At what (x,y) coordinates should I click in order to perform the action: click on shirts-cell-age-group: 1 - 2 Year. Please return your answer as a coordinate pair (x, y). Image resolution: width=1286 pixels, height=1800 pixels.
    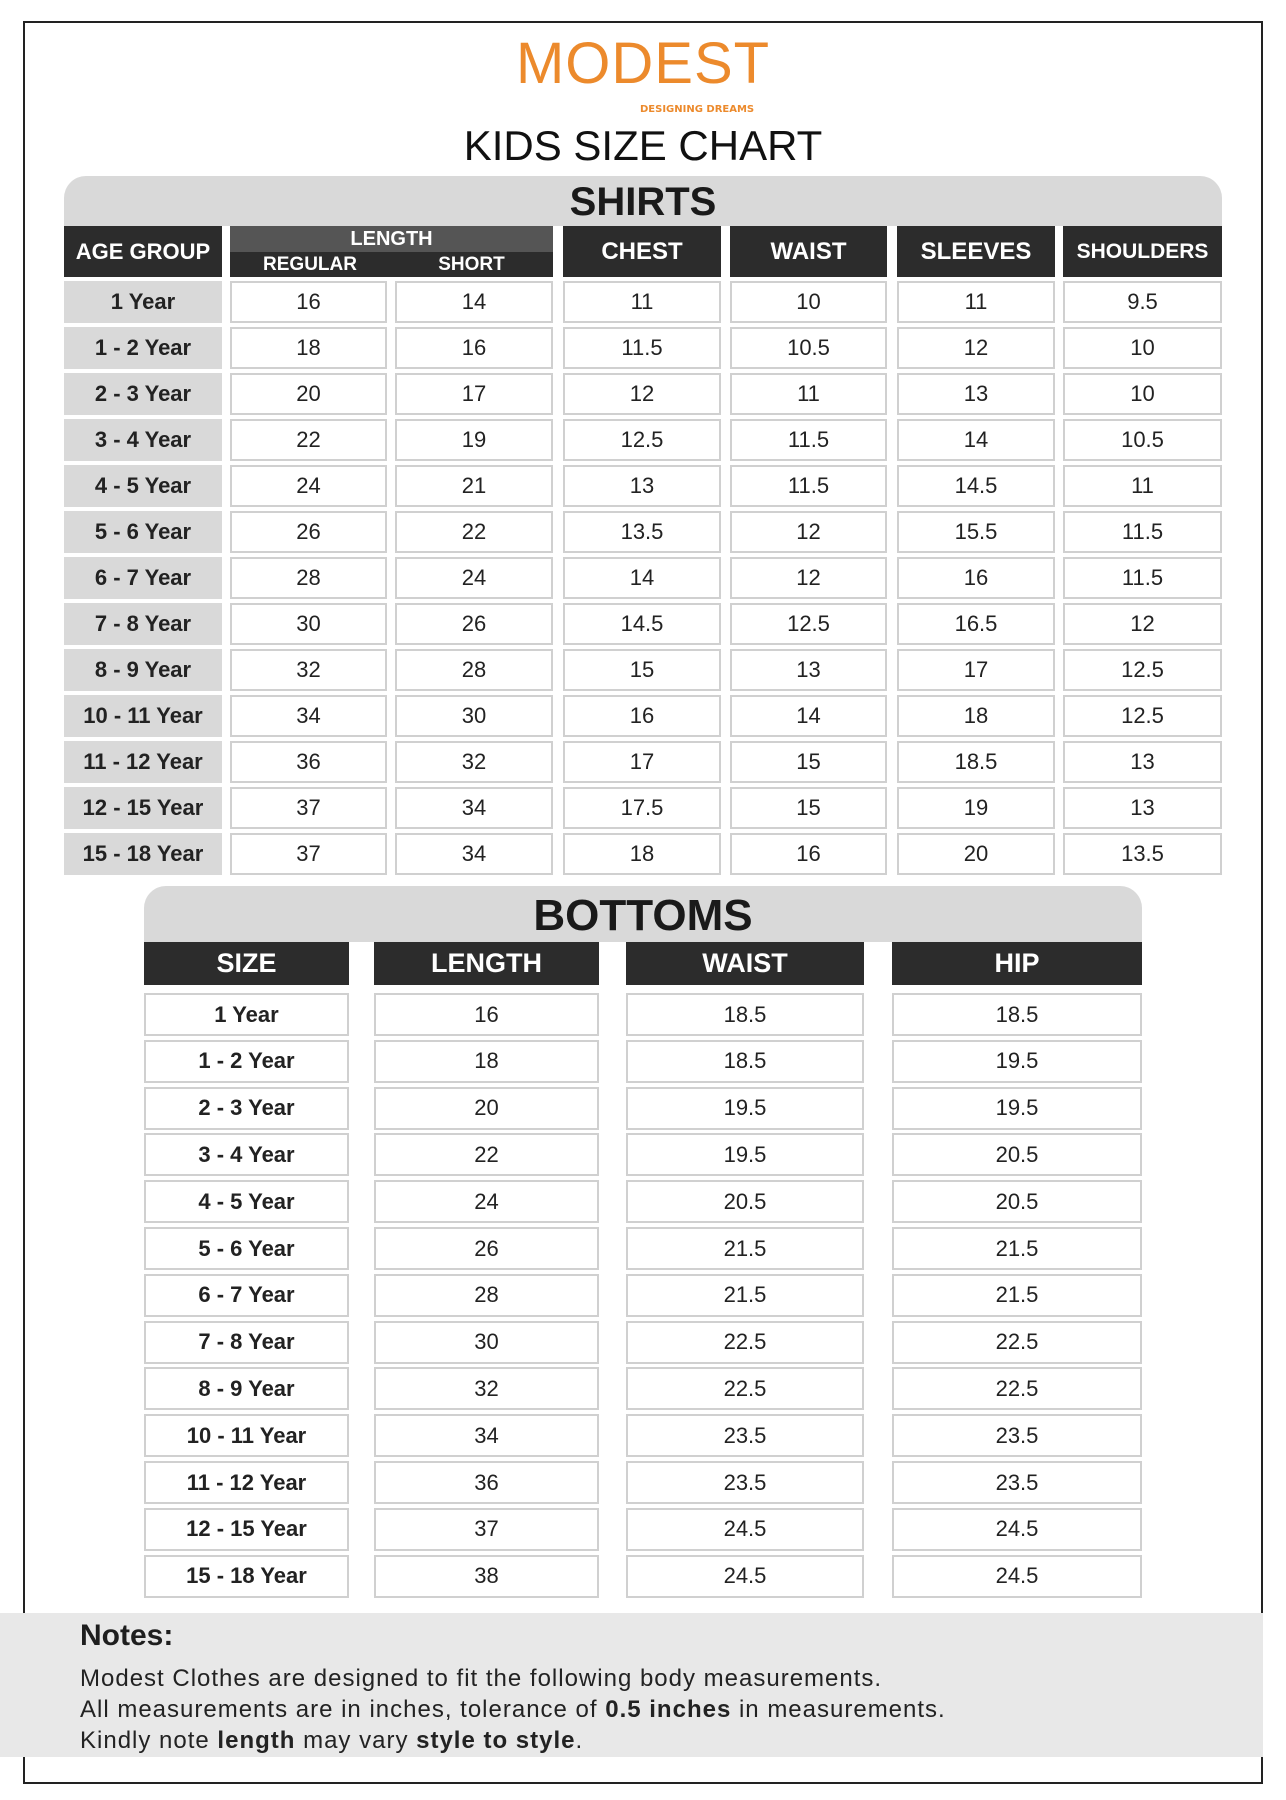
    Looking at the image, I should click on (143, 348).